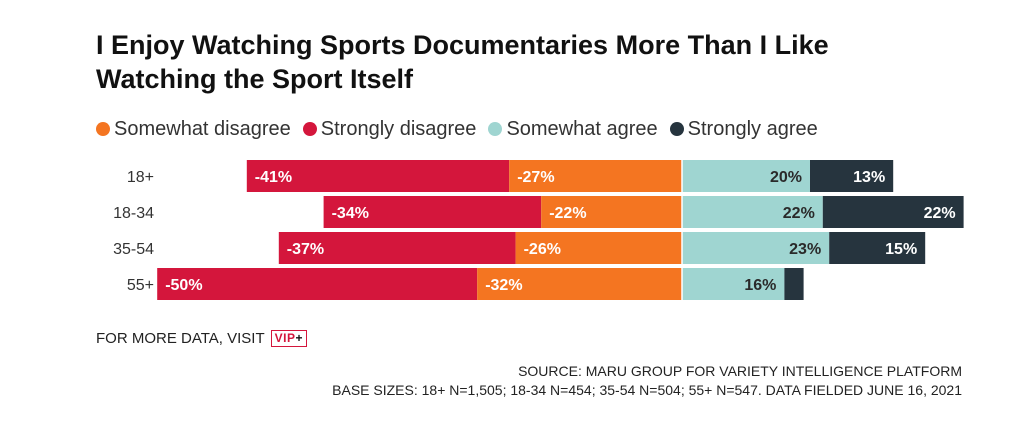  I want to click on legend-label: Strongly agree, so click(752, 128).